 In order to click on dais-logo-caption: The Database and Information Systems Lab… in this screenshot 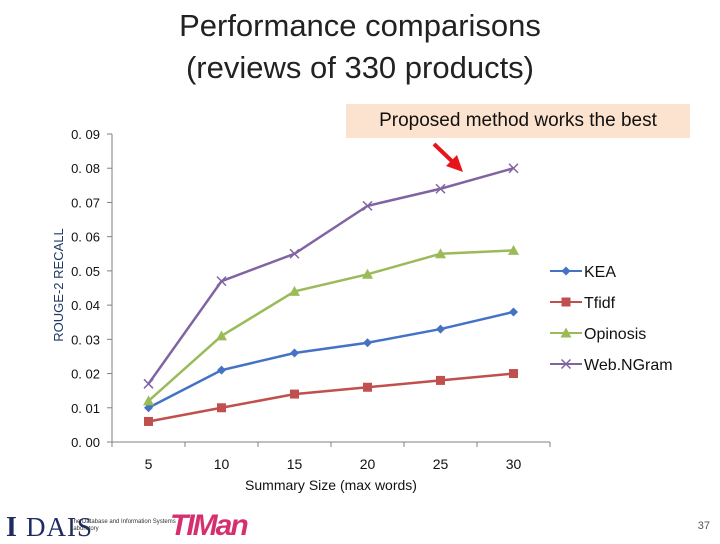, I will do `click(123, 525)`.